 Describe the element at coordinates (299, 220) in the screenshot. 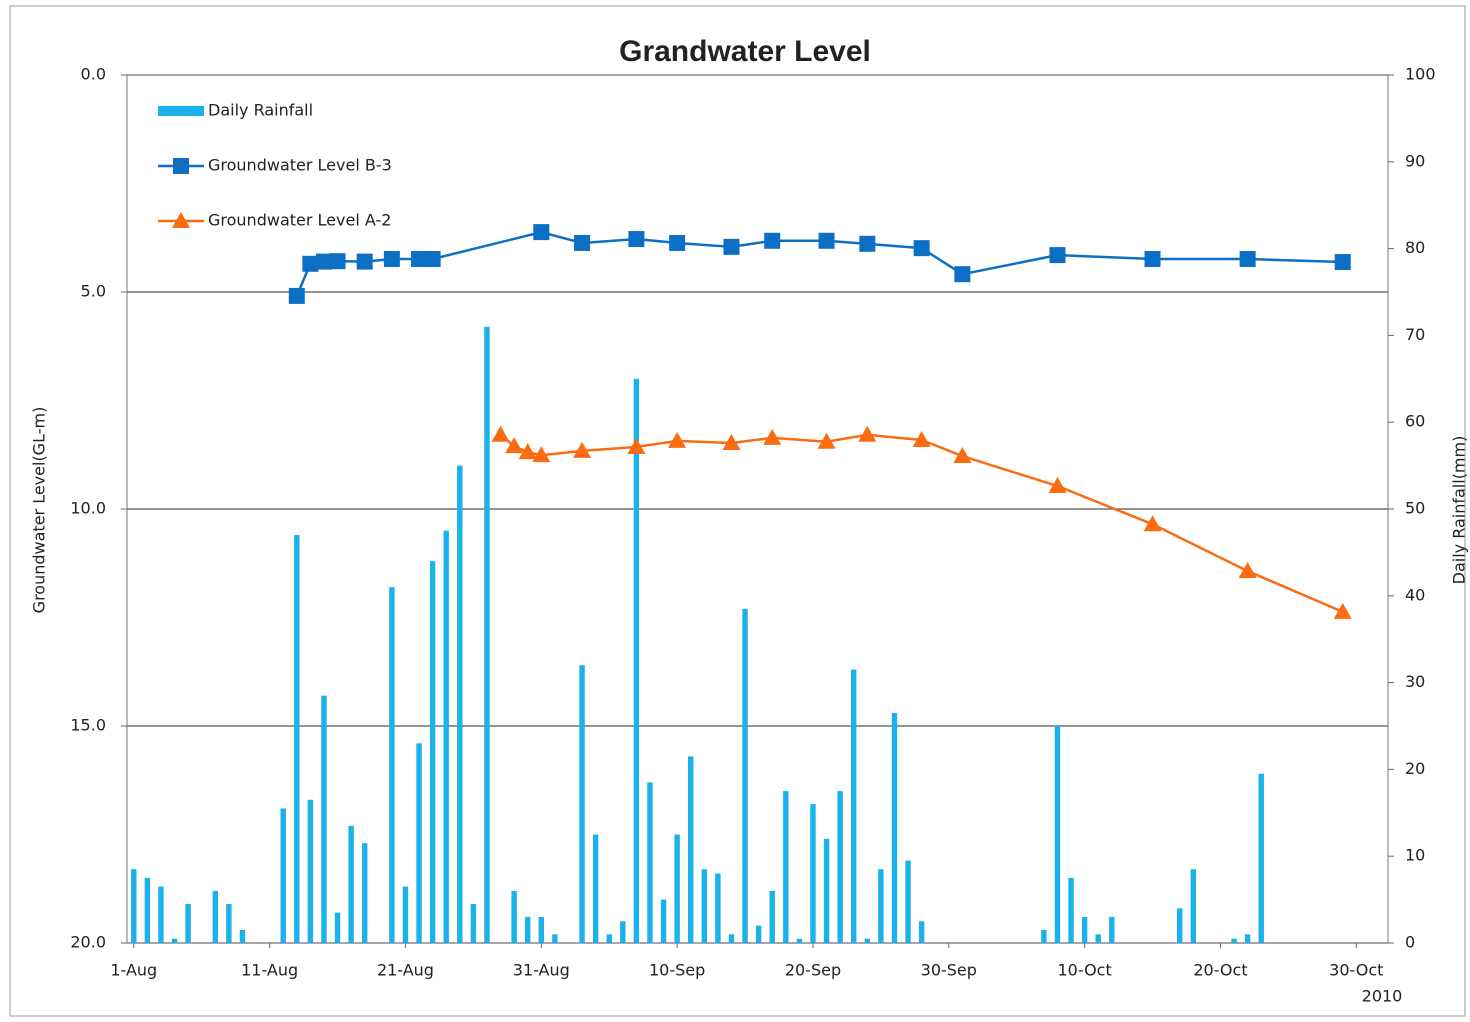

I see `legend-label: Groundwater Level A-2` at that location.